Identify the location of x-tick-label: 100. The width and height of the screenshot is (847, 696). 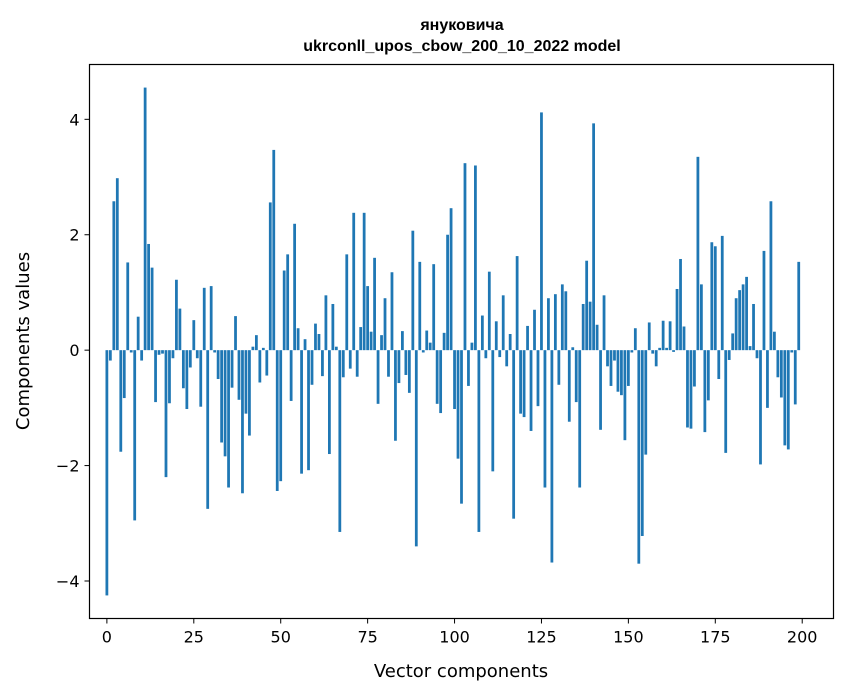
(454, 637).